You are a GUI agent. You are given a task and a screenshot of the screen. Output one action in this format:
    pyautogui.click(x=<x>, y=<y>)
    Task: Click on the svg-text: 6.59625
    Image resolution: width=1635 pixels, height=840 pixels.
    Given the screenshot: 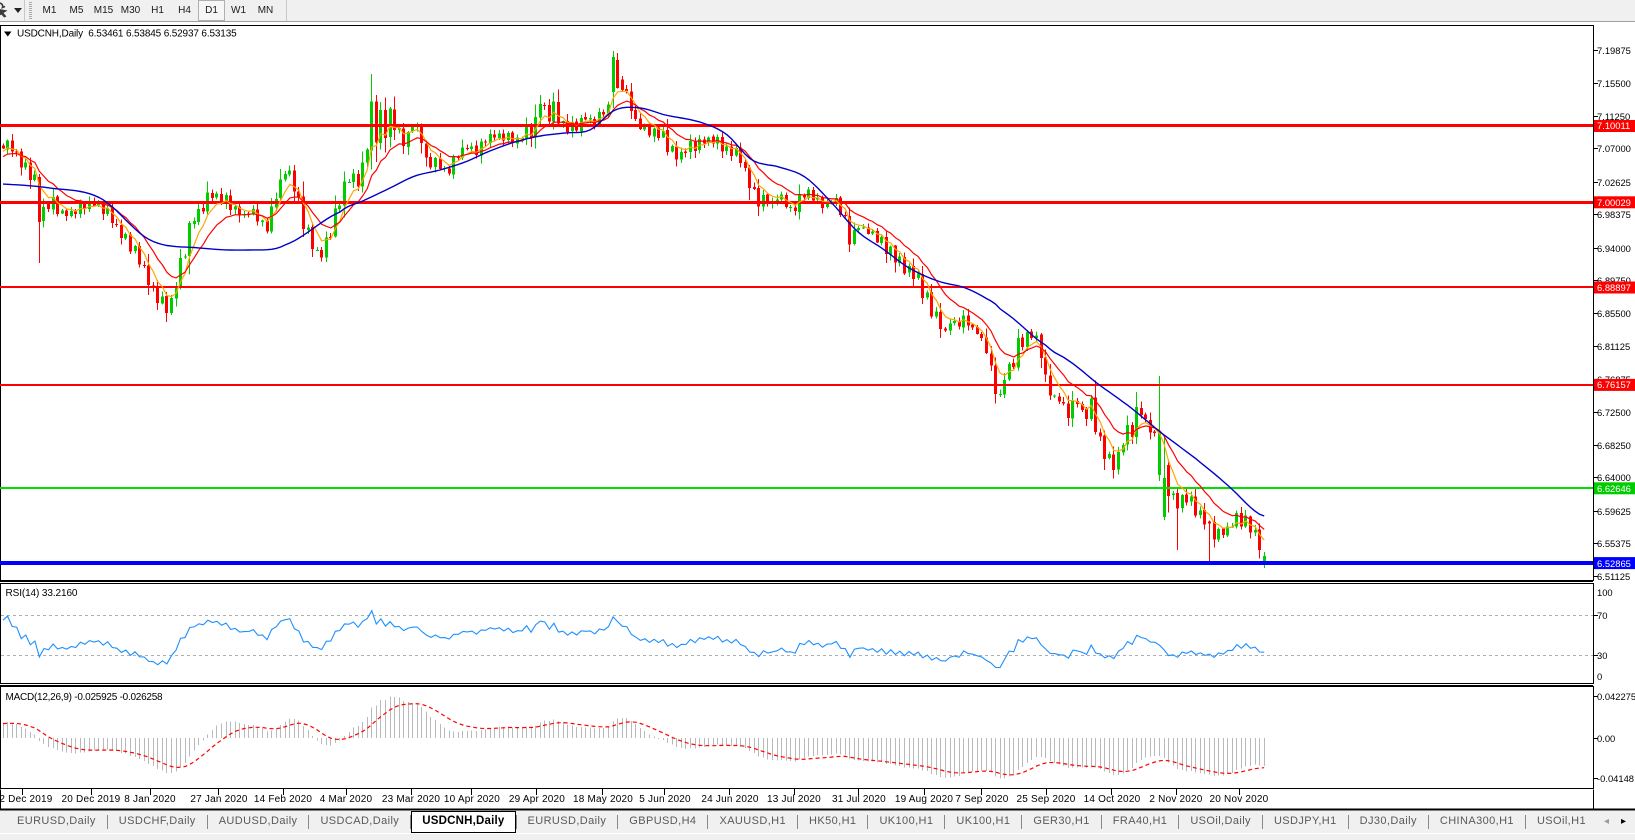 What is the action you would take?
    pyautogui.click(x=1614, y=511)
    